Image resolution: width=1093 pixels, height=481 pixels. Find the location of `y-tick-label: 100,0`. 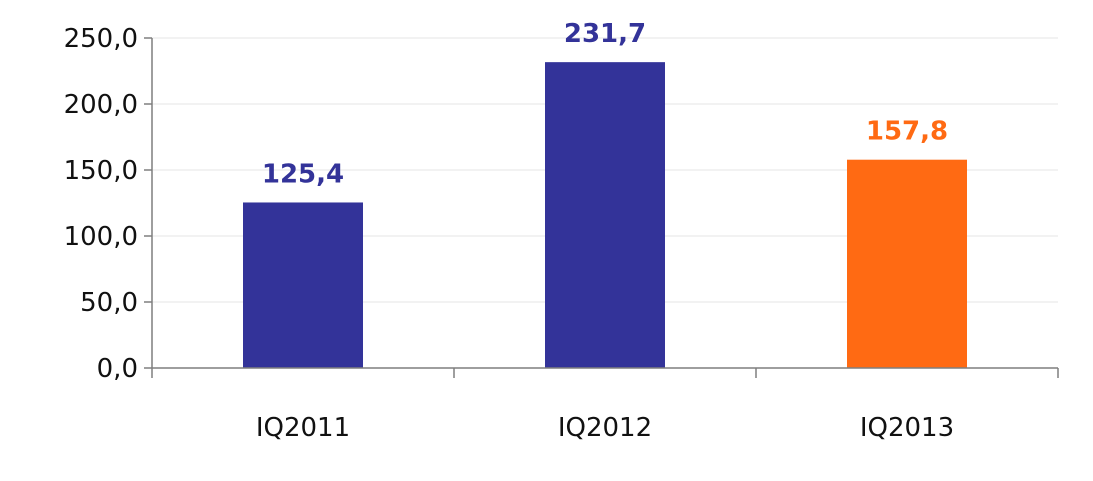

y-tick-label: 100,0 is located at coordinates (101, 237).